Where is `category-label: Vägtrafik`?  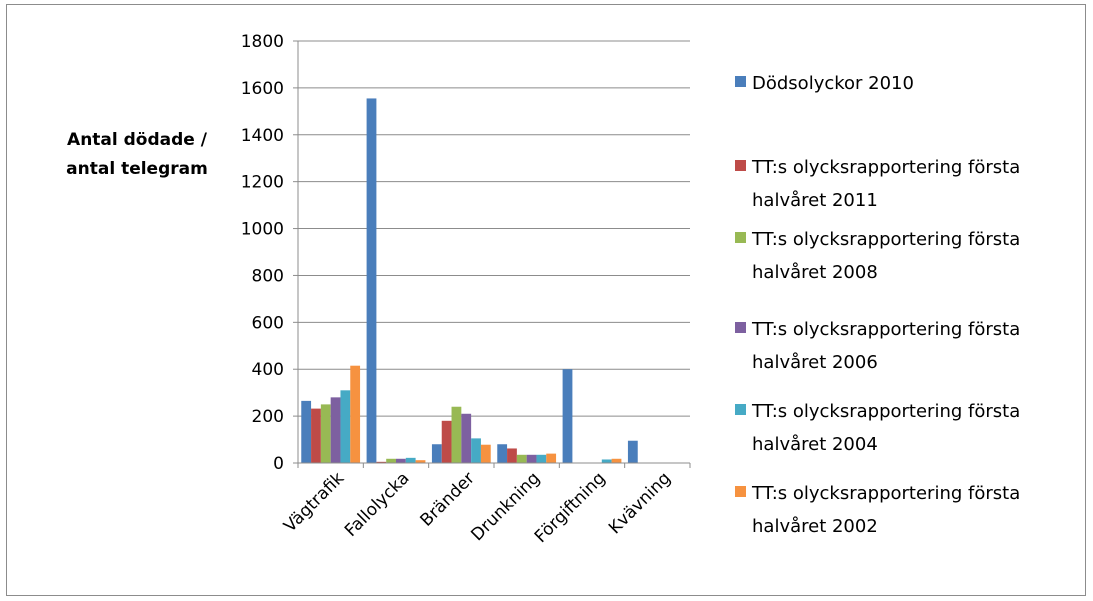
category-label: Vägtrafik is located at coordinates (314, 502).